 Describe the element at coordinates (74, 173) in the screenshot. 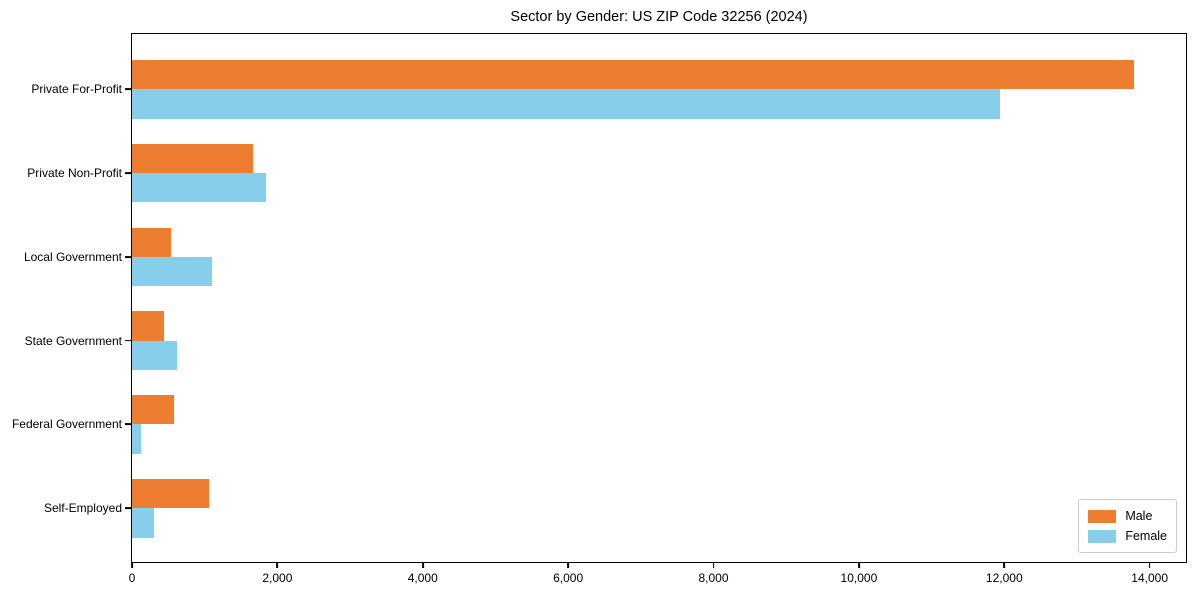

I see `y-axis-label-1: Private Non-Profit` at that location.